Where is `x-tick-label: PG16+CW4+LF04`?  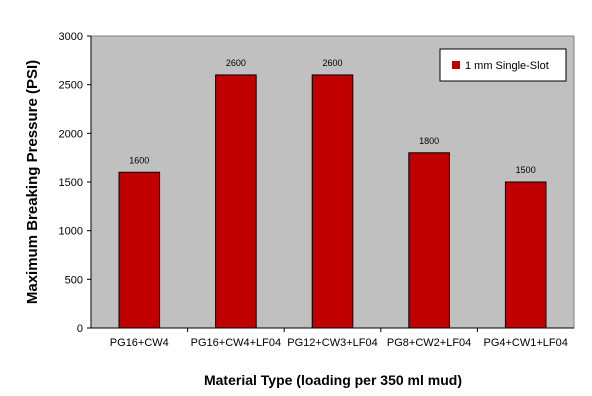 x-tick-label: PG16+CW4+LF04 is located at coordinates (236, 343).